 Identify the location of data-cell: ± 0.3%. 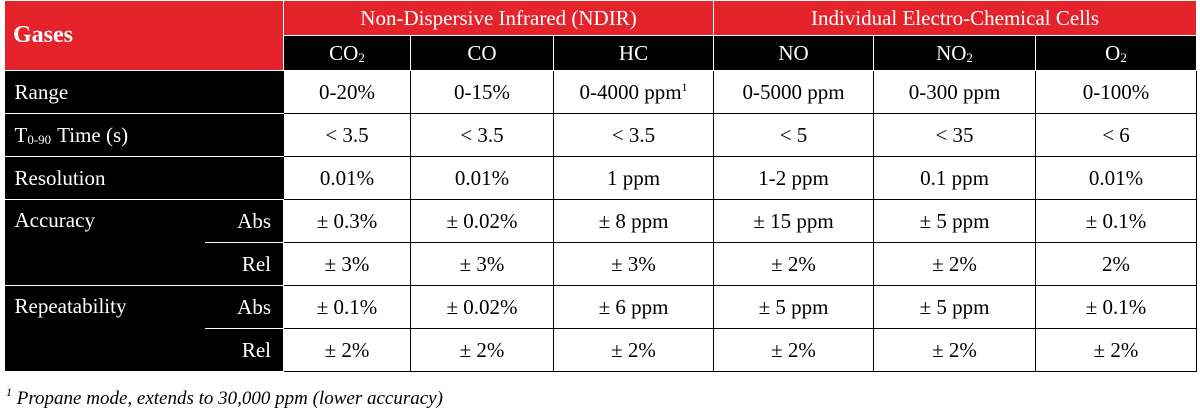
(347, 221).